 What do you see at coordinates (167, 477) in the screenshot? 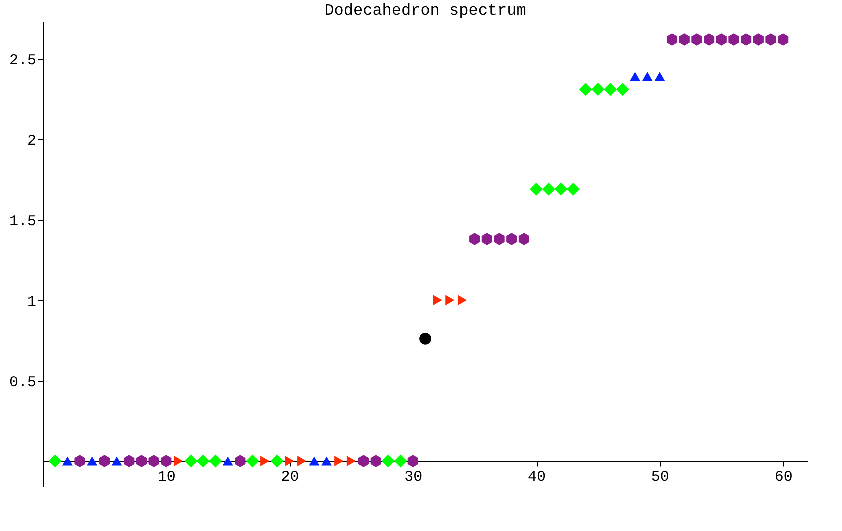
I see `x-tick-label: 10` at bounding box center [167, 477].